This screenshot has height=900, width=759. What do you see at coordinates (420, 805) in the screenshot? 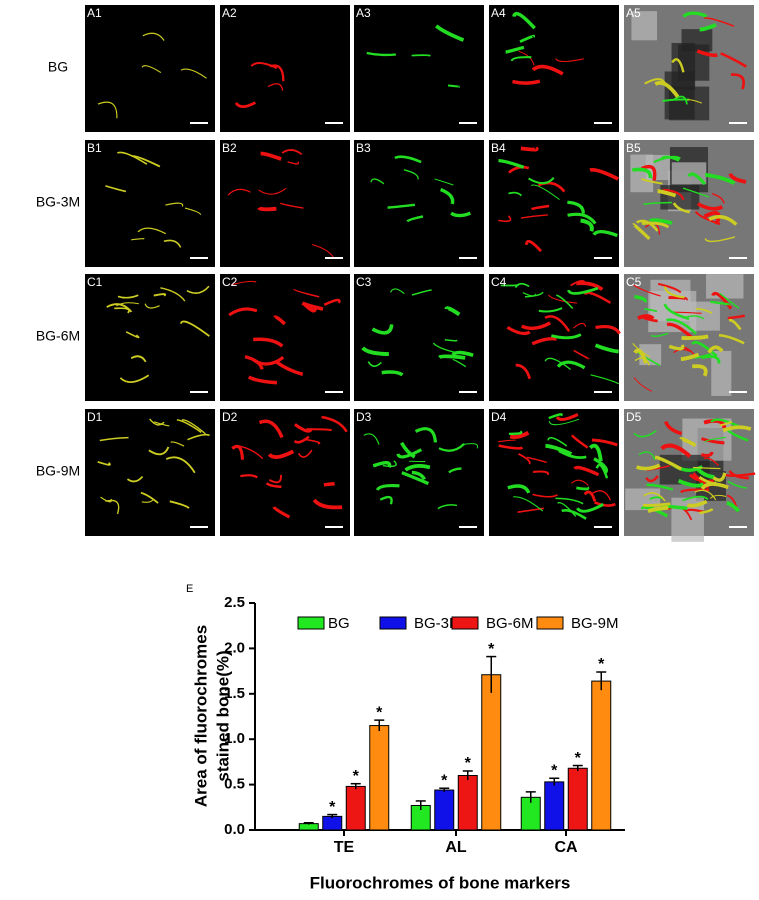
I see `error-bar` at bounding box center [420, 805].